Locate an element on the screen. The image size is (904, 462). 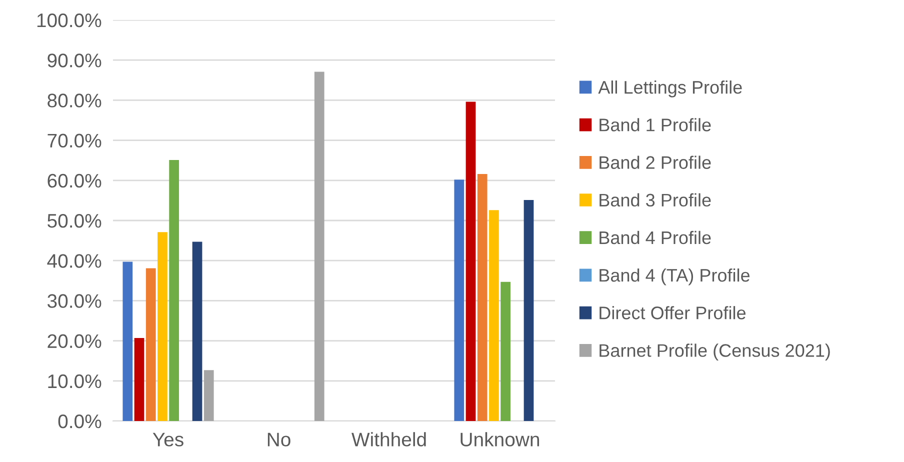
legend-label: Barnet Profile (Census 2021) is located at coordinates (715, 352).